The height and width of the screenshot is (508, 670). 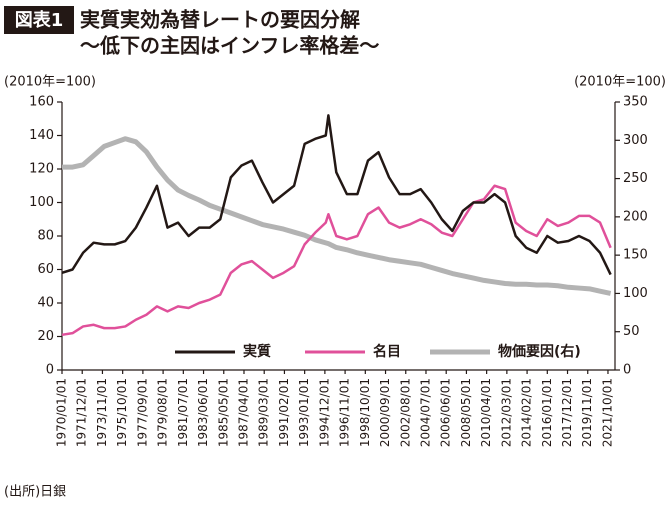 I want to click on x-tick-label: 2019/11/01, so click(x=587, y=412).